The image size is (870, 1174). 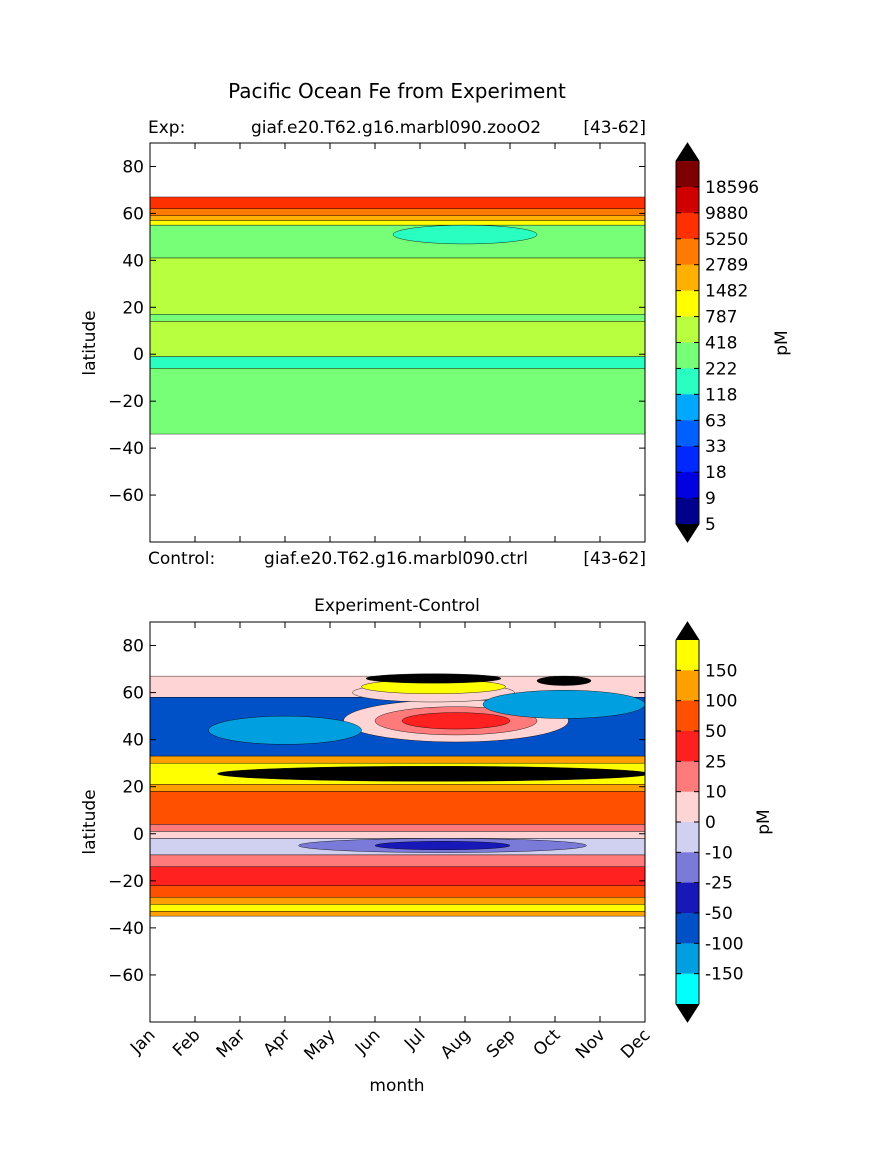 What do you see at coordinates (186, 1042) in the screenshot?
I see `x-tick-label: Feb` at bounding box center [186, 1042].